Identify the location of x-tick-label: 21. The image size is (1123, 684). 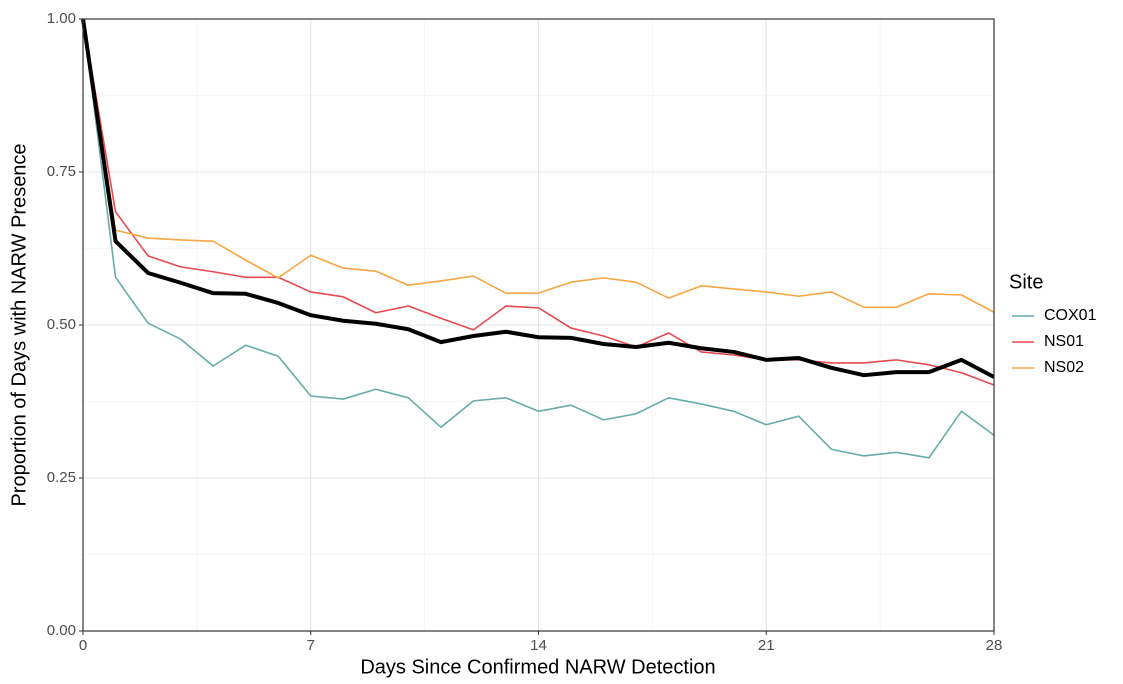
(766, 645).